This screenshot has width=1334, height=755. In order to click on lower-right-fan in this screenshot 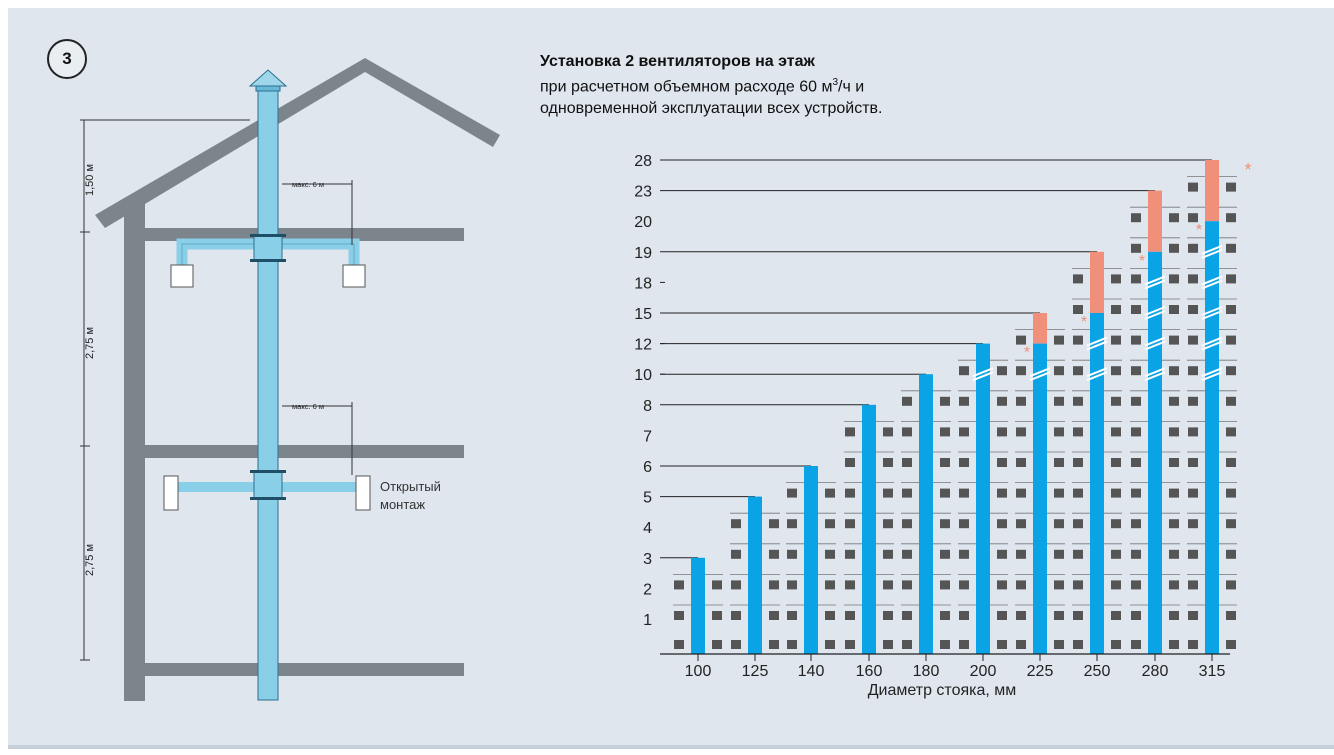, I will do `click(363, 493)`.